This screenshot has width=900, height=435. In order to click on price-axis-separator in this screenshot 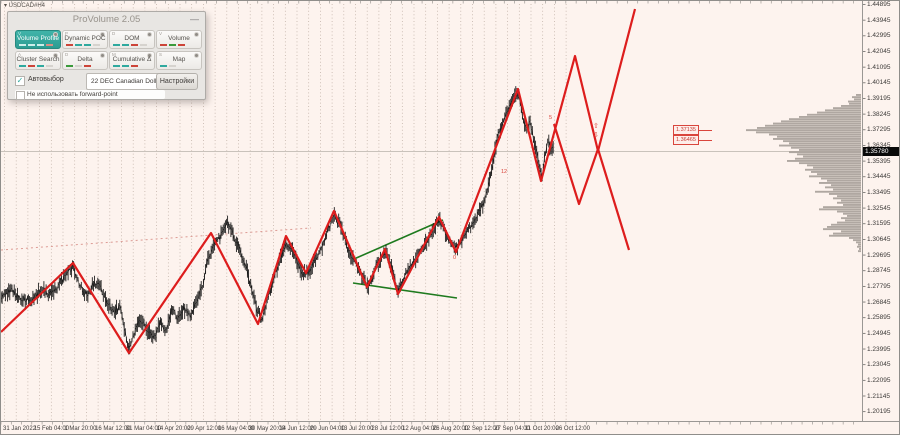, I will do `click(862, 211)`.